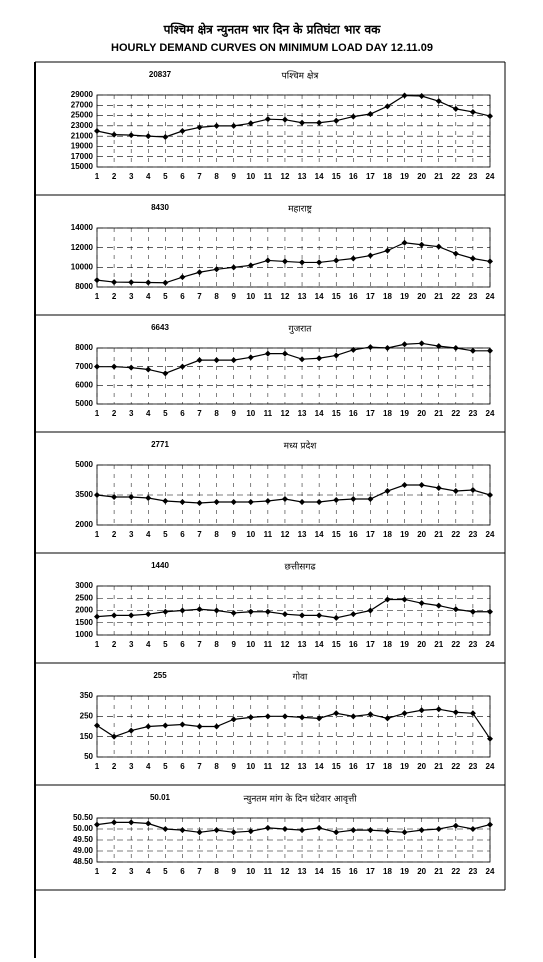 The height and width of the screenshot is (962, 543). What do you see at coordinates (82, 94) in the screenshot?
I see `y-tick-label: 29000` at bounding box center [82, 94].